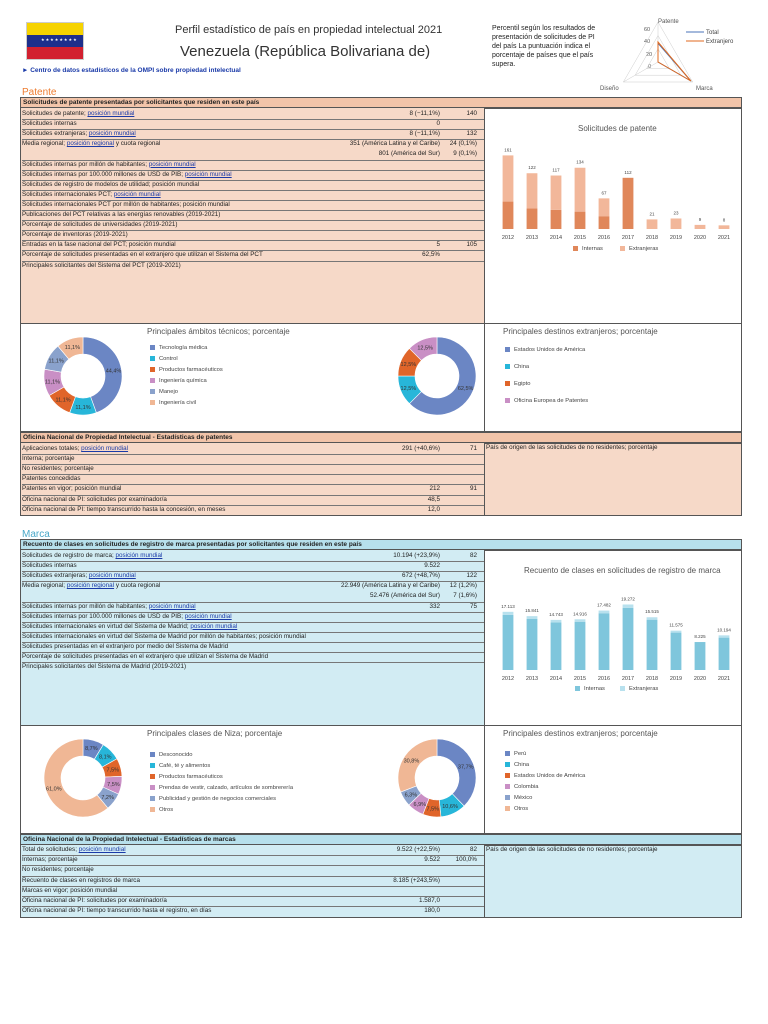  What do you see at coordinates (450, 807) in the screenshot?
I see `slice-label: 10,6%` at bounding box center [450, 807].